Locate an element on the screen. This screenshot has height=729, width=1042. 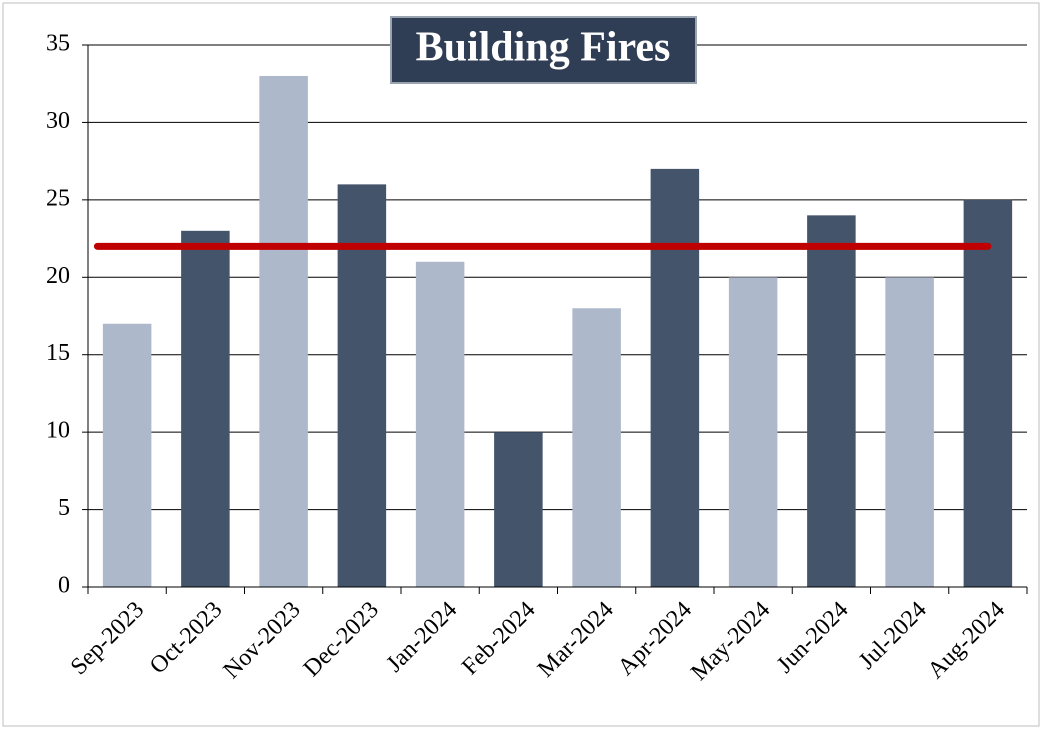
y-tick-label: 20 is located at coordinates (58, 276).